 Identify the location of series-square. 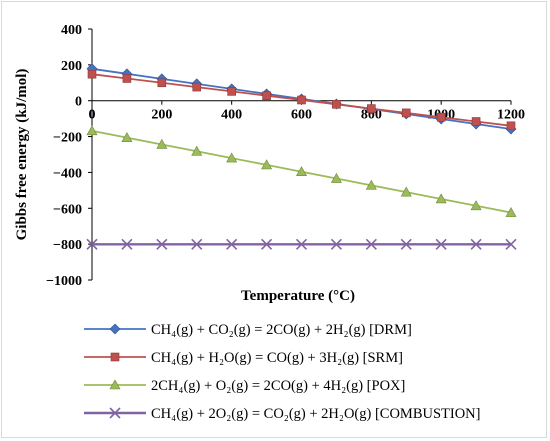
(301, 100).